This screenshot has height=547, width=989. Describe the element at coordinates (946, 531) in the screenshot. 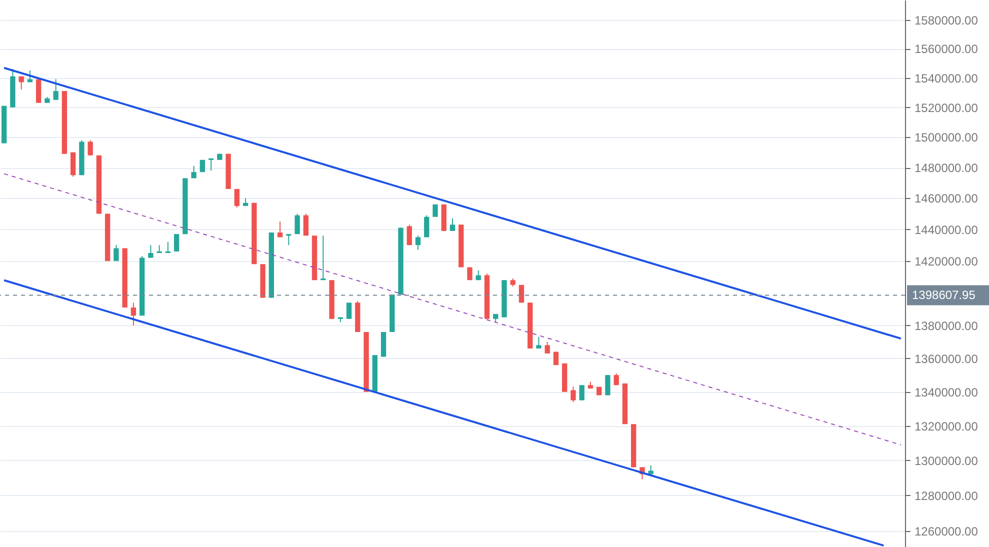

I see `y-tick-label: 1260000.00` at that location.